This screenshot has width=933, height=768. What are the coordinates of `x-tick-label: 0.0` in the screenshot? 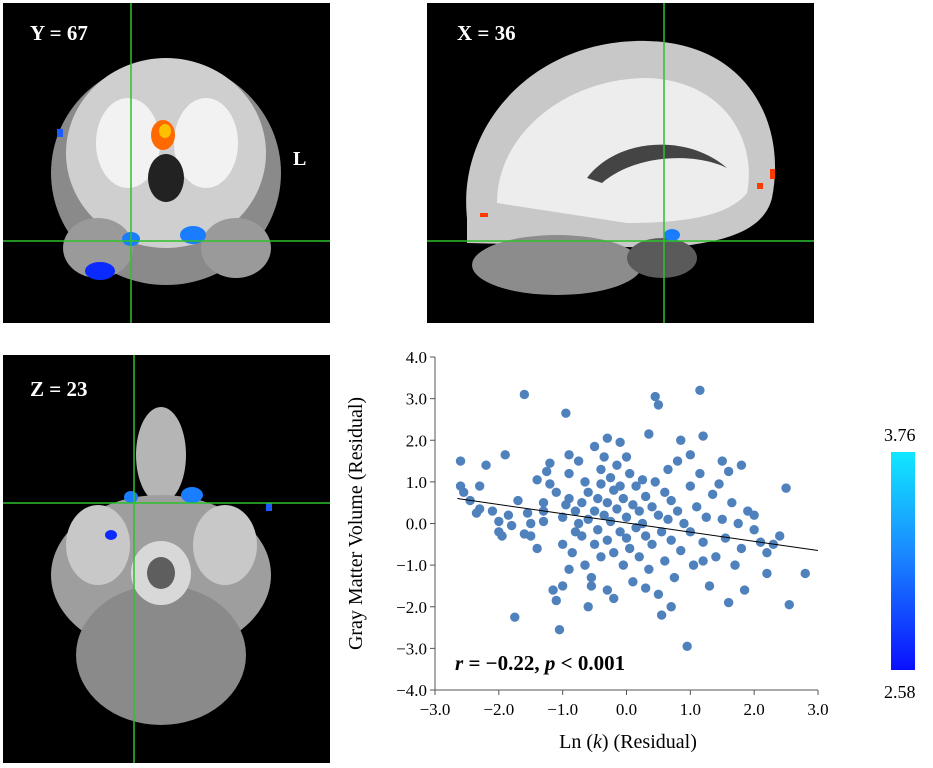 It's located at (626, 709).